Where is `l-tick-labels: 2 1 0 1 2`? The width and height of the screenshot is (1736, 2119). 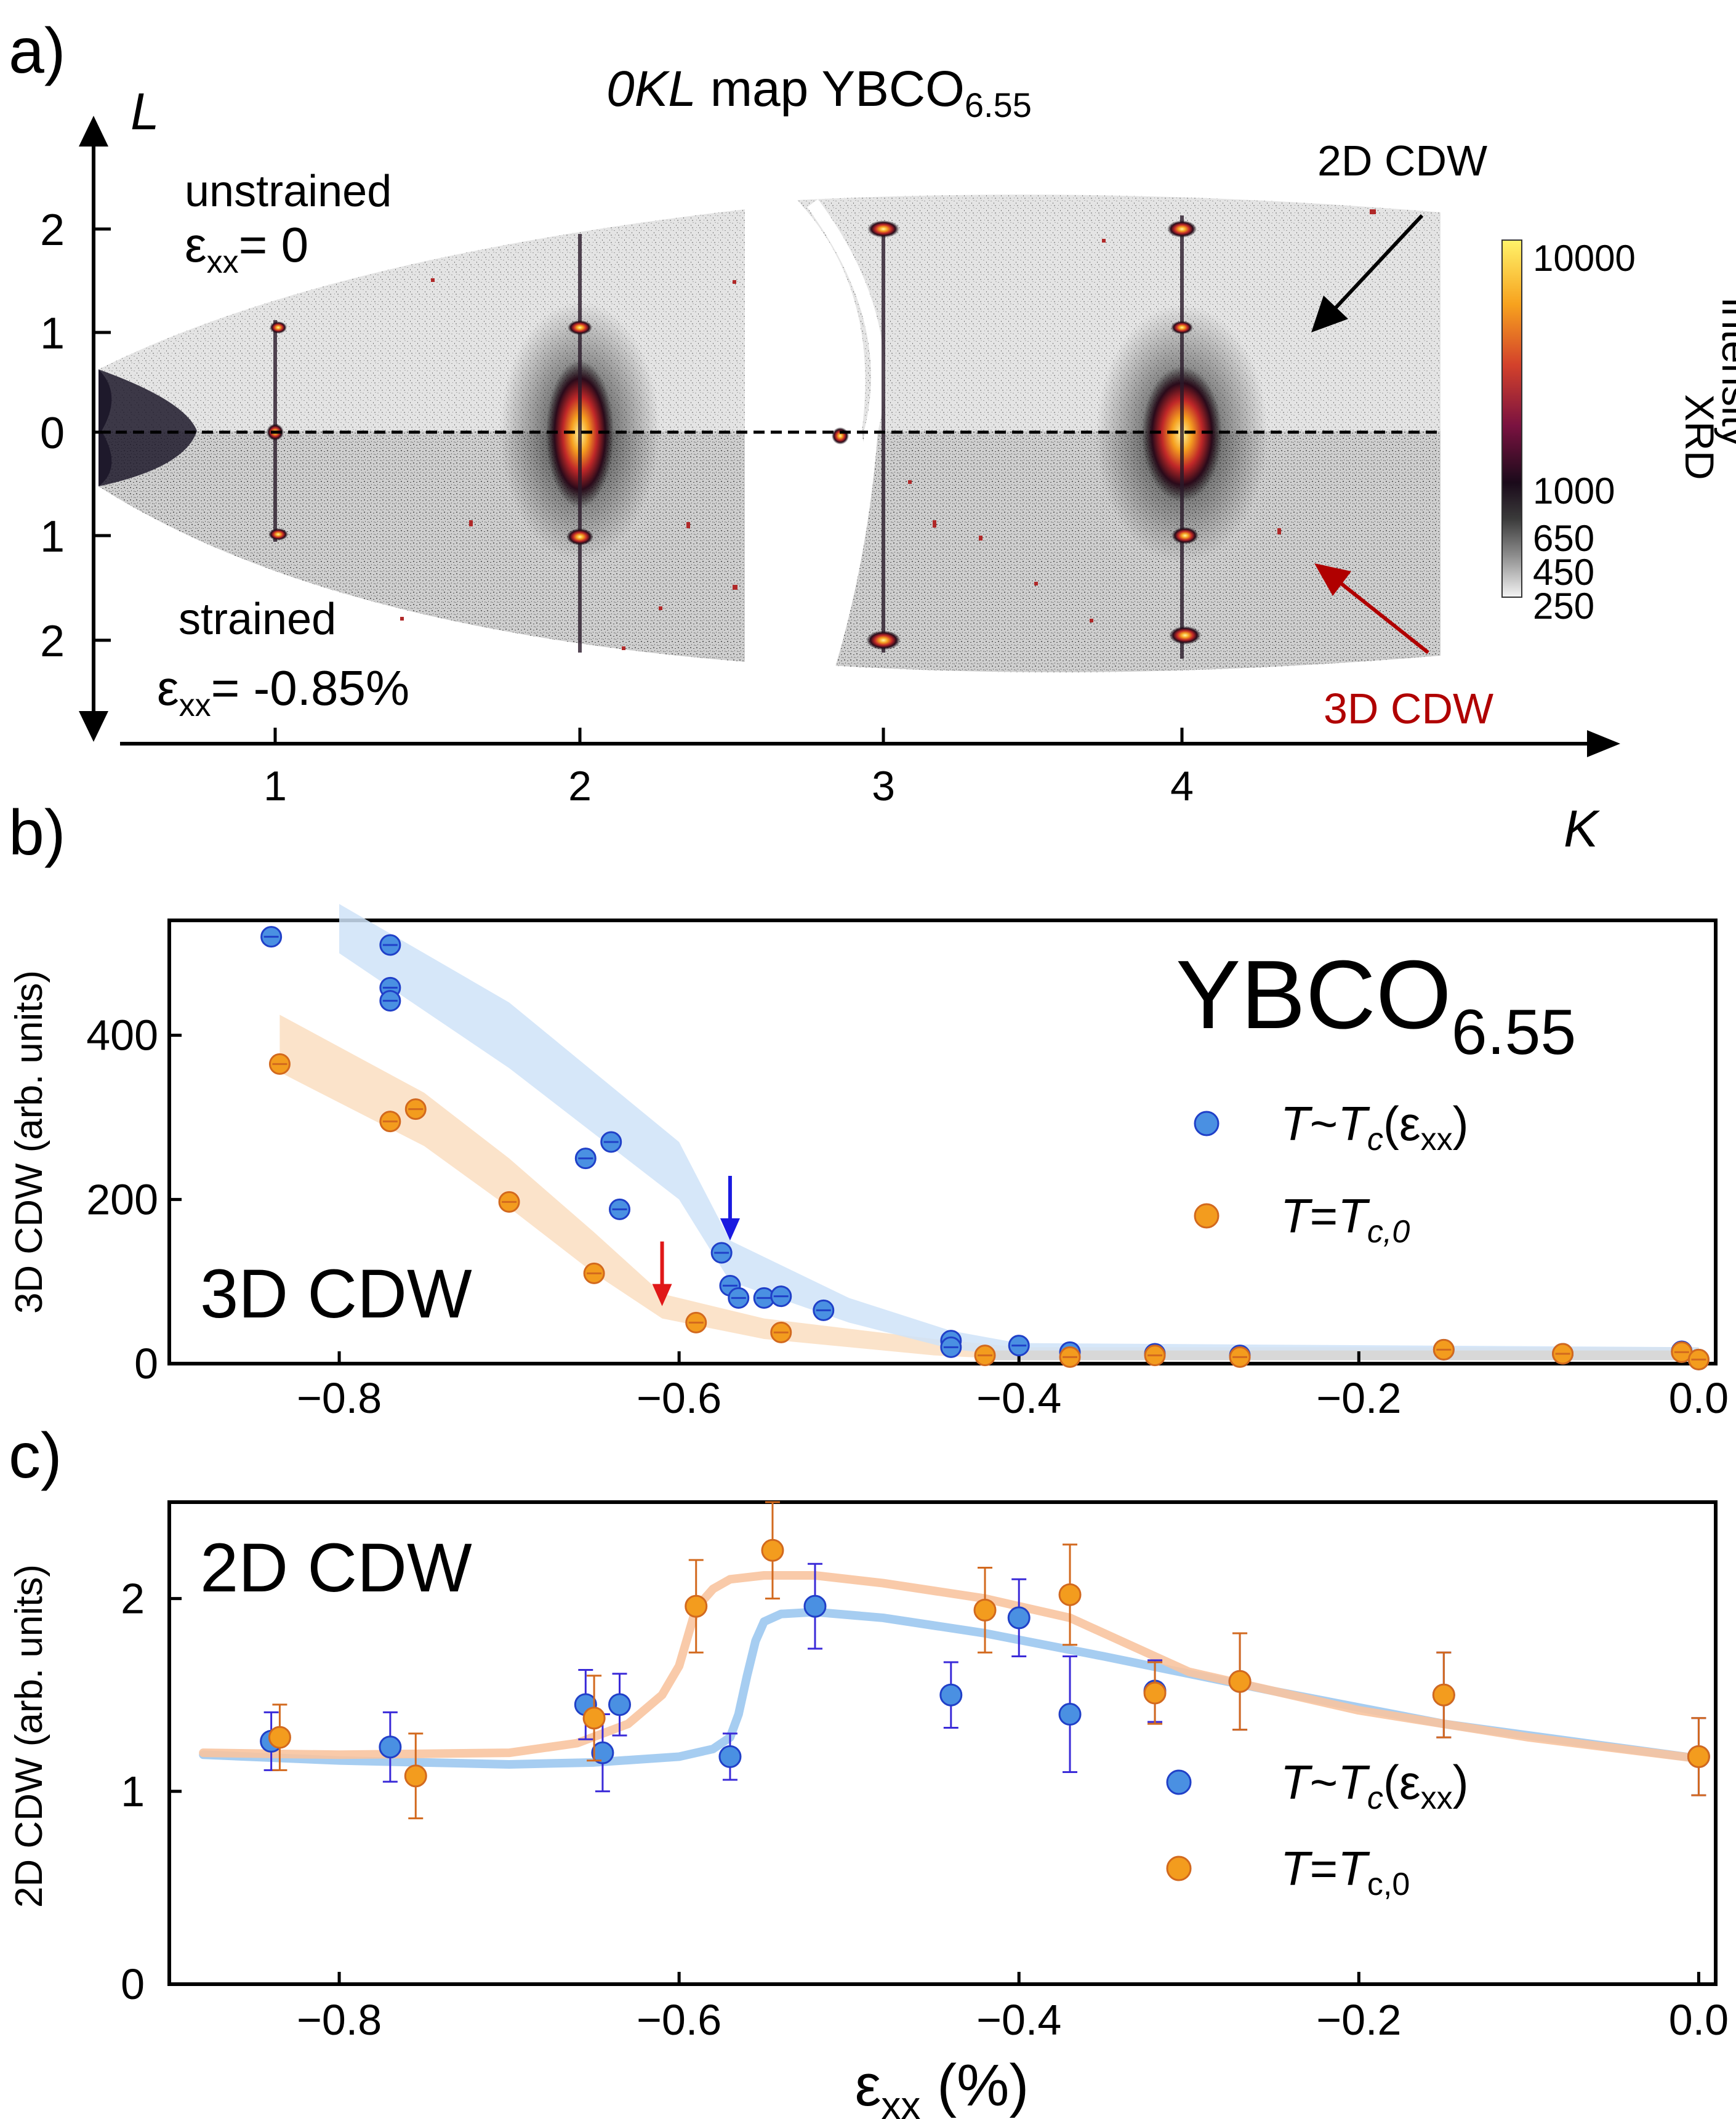 l-tick-labels: 2 1 0 1 2 is located at coordinates (52, 436).